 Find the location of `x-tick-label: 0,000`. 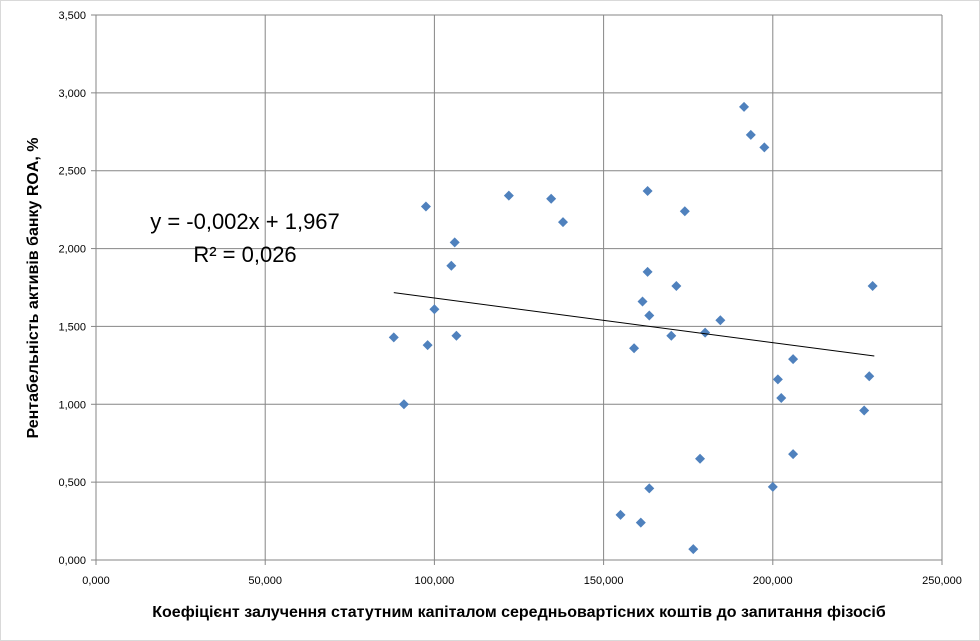

x-tick-label: 0,000 is located at coordinates (96, 581).